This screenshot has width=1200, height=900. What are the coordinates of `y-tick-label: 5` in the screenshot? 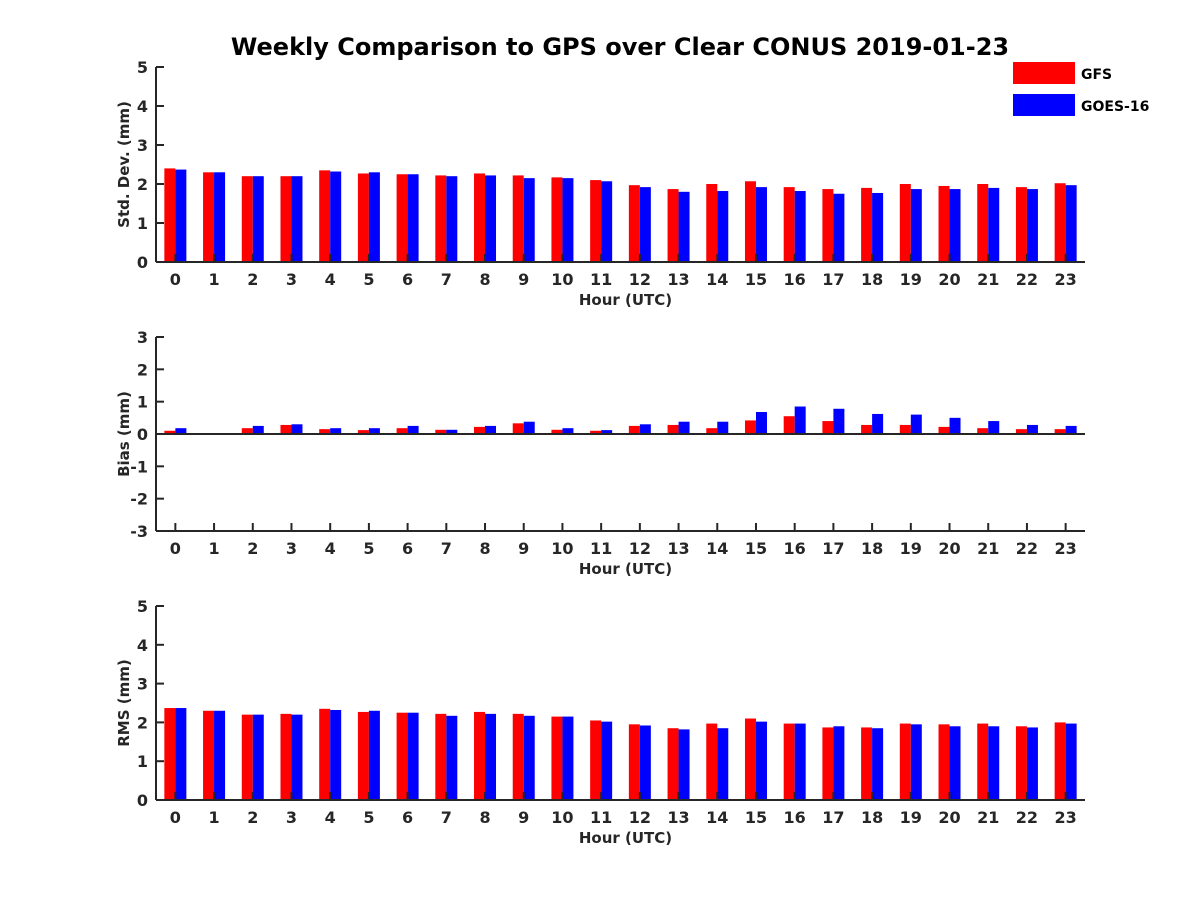 It's located at (142, 67).